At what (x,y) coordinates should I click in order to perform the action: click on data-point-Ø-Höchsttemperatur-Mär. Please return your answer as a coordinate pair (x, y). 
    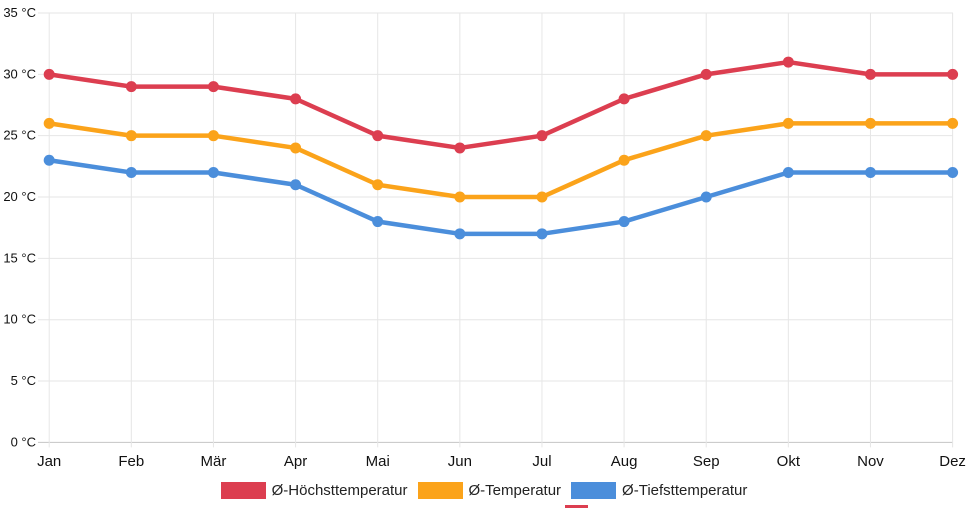
    Looking at the image, I should click on (213, 87).